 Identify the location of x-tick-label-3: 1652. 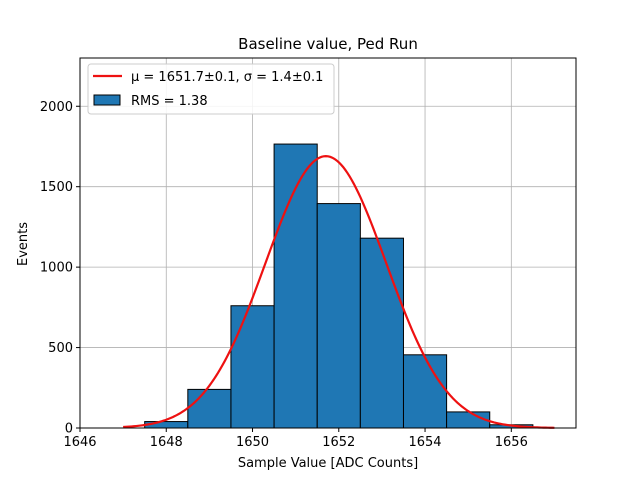
(338, 442).